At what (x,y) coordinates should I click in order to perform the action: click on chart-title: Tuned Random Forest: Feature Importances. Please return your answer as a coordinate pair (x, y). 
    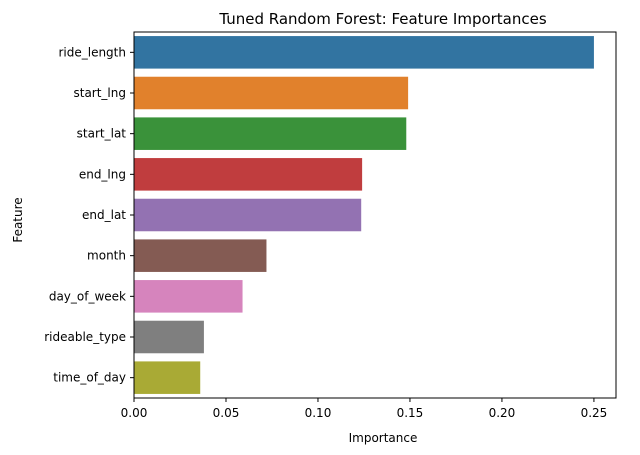
    Looking at the image, I should click on (382, 19).